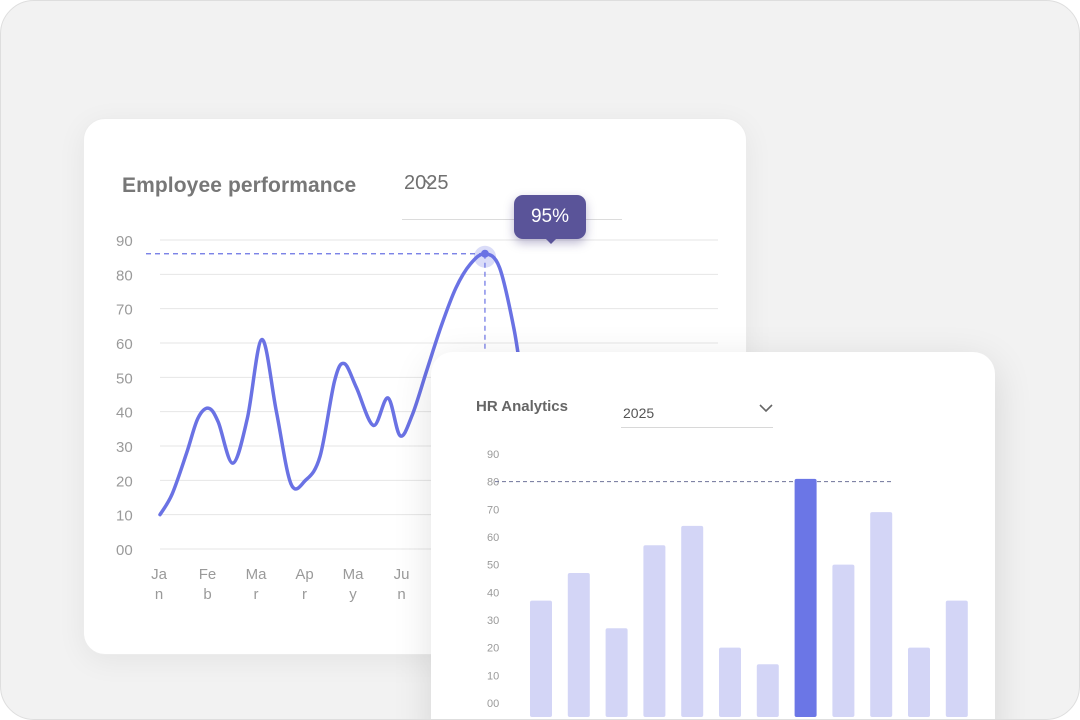  What do you see at coordinates (304, 574) in the screenshot?
I see `x-tick-label: Ap` at bounding box center [304, 574].